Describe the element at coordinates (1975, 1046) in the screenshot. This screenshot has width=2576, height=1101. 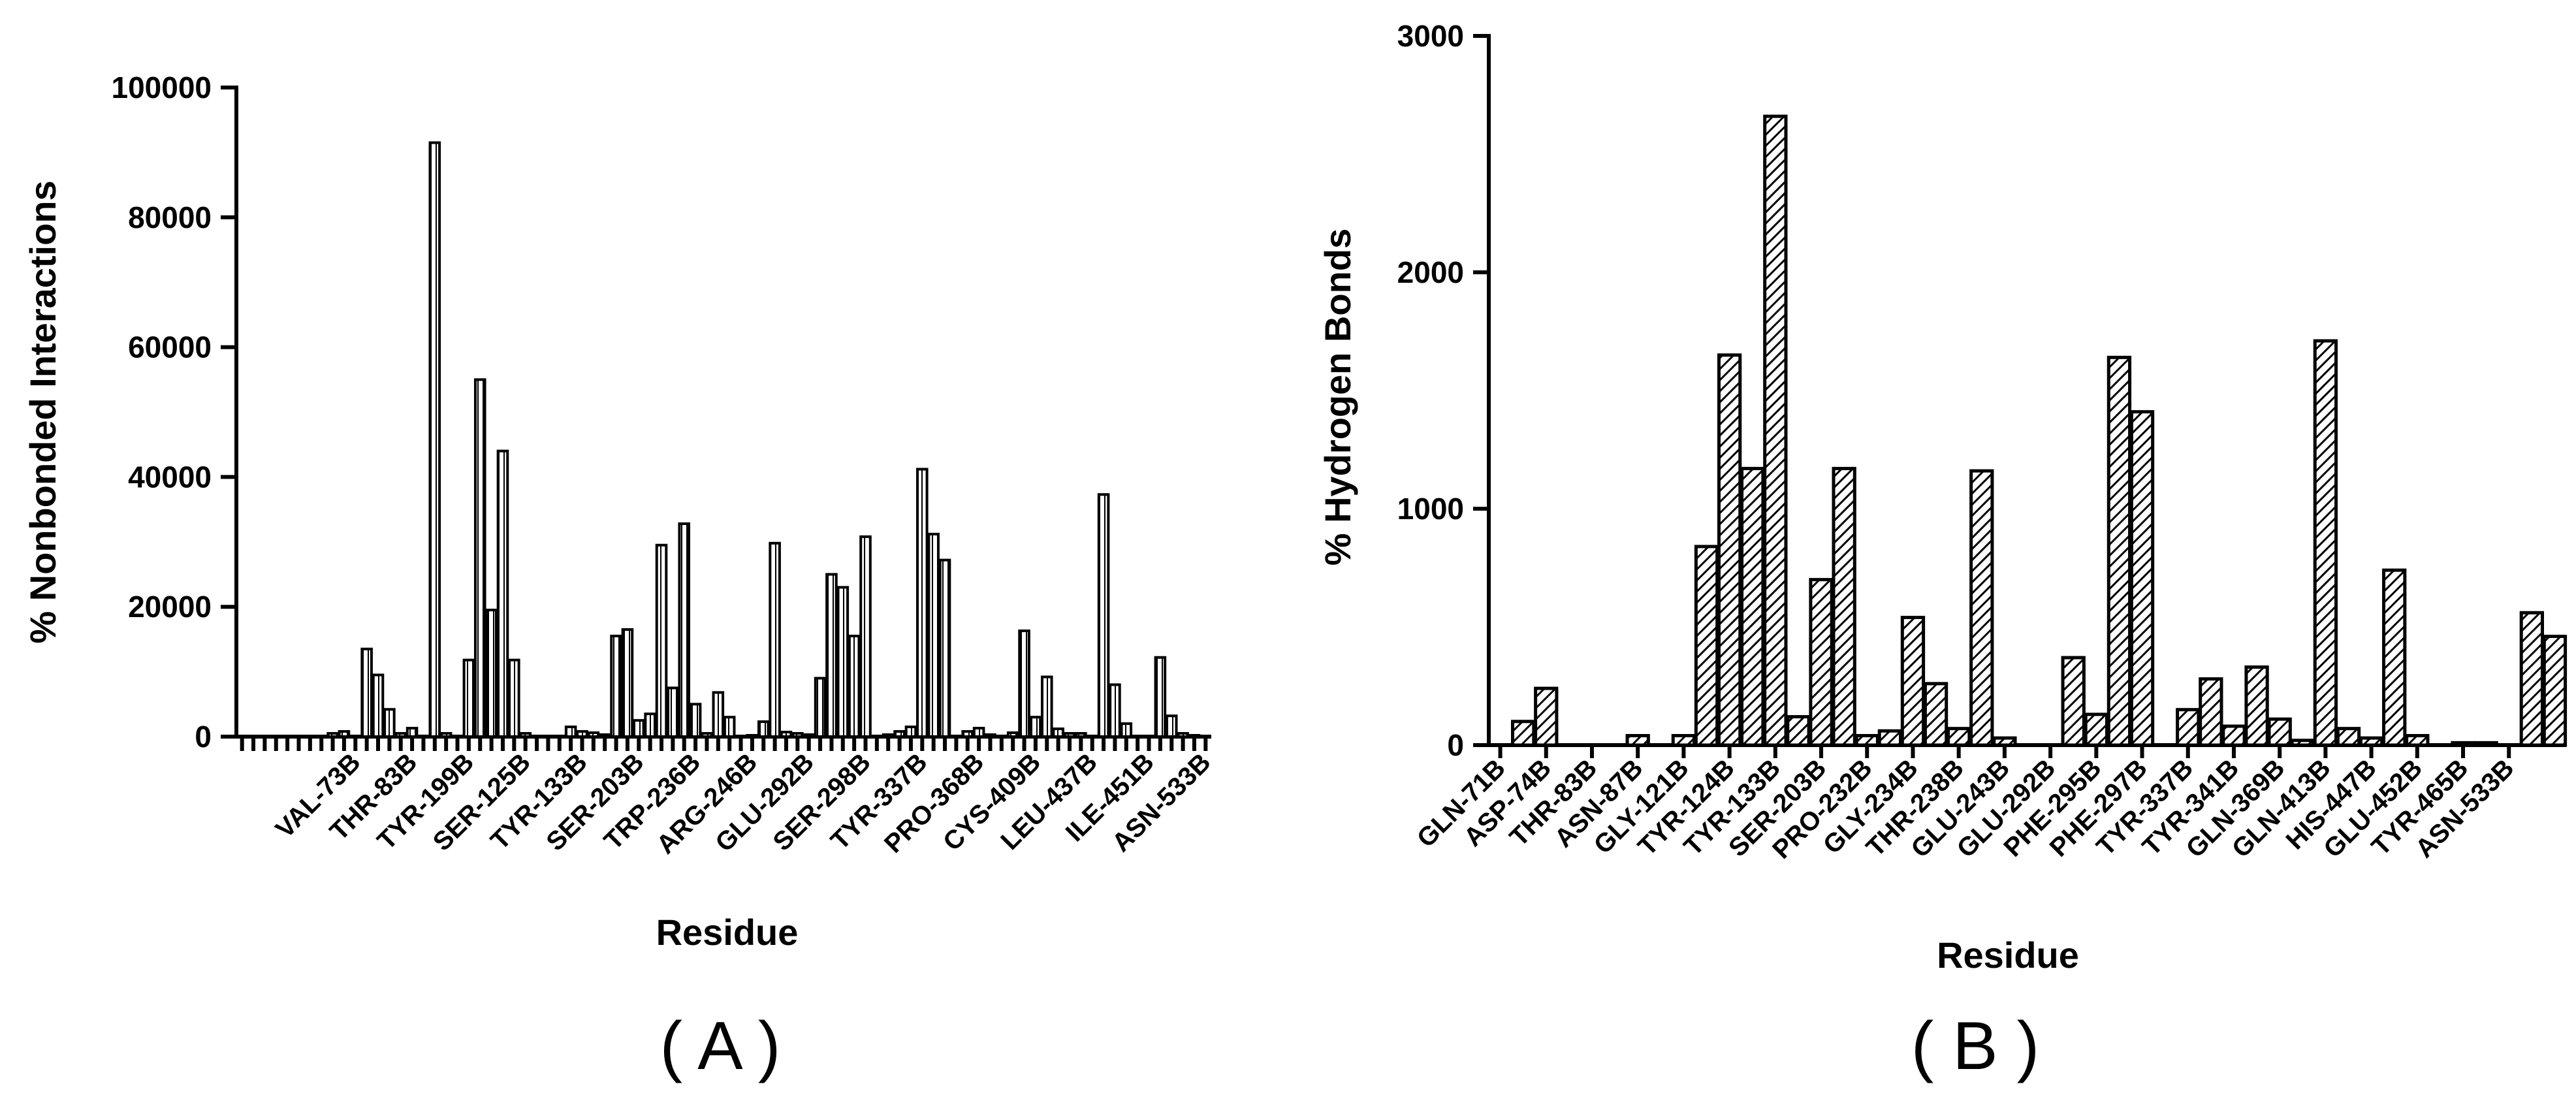
I see `panel-label-b: ( B )` at that location.